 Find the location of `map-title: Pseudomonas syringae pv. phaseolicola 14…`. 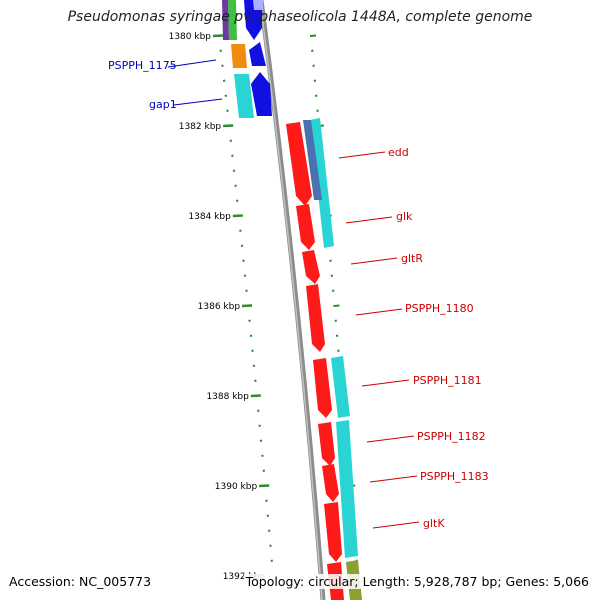

map-title: Pseudomonas syringae pv. phaseolicola 14… is located at coordinates (300, 17).